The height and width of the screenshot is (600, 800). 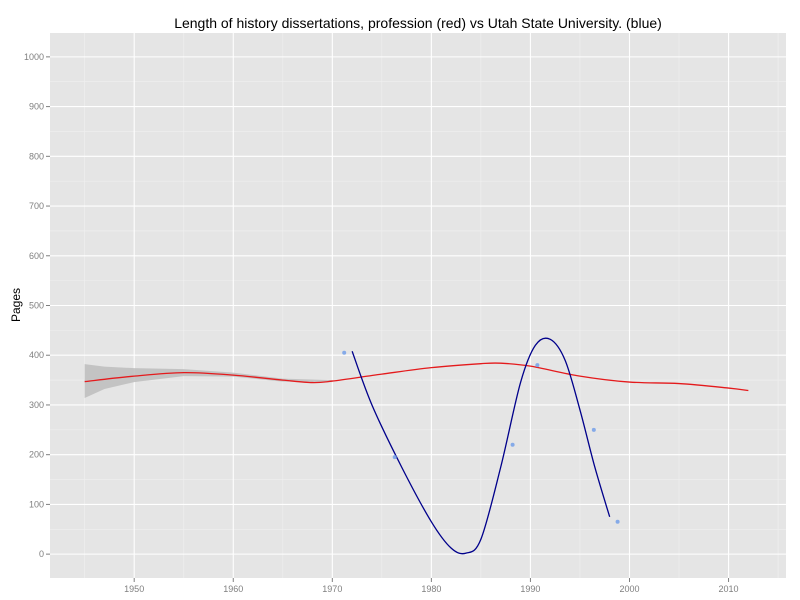 I want to click on x-axis-ticks: 1950 1960 1970 1980 1990 2000 2010, so click(x=431, y=586).